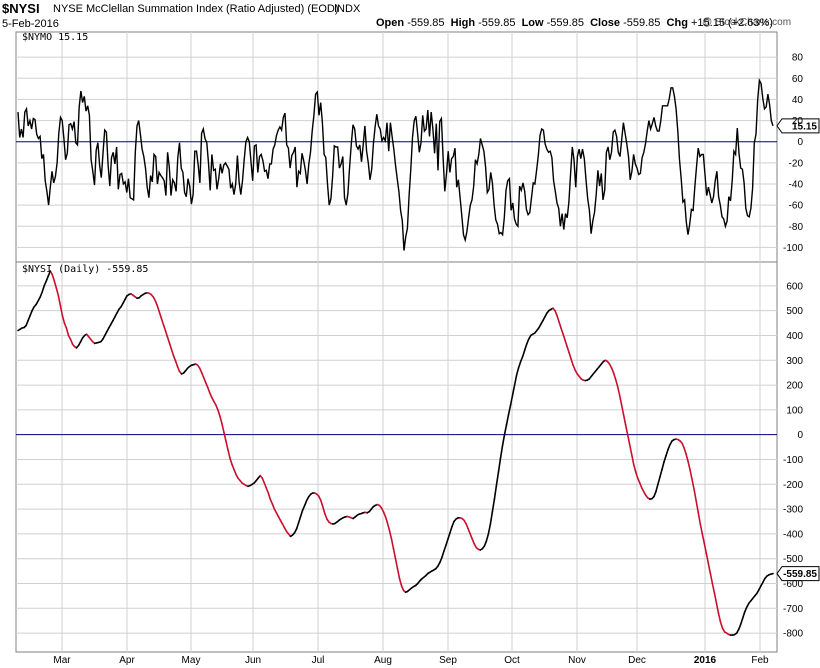 This screenshot has width=820, height=668. Describe the element at coordinates (798, 58) in the screenshot. I see `y-tick-label: 80` at that location.